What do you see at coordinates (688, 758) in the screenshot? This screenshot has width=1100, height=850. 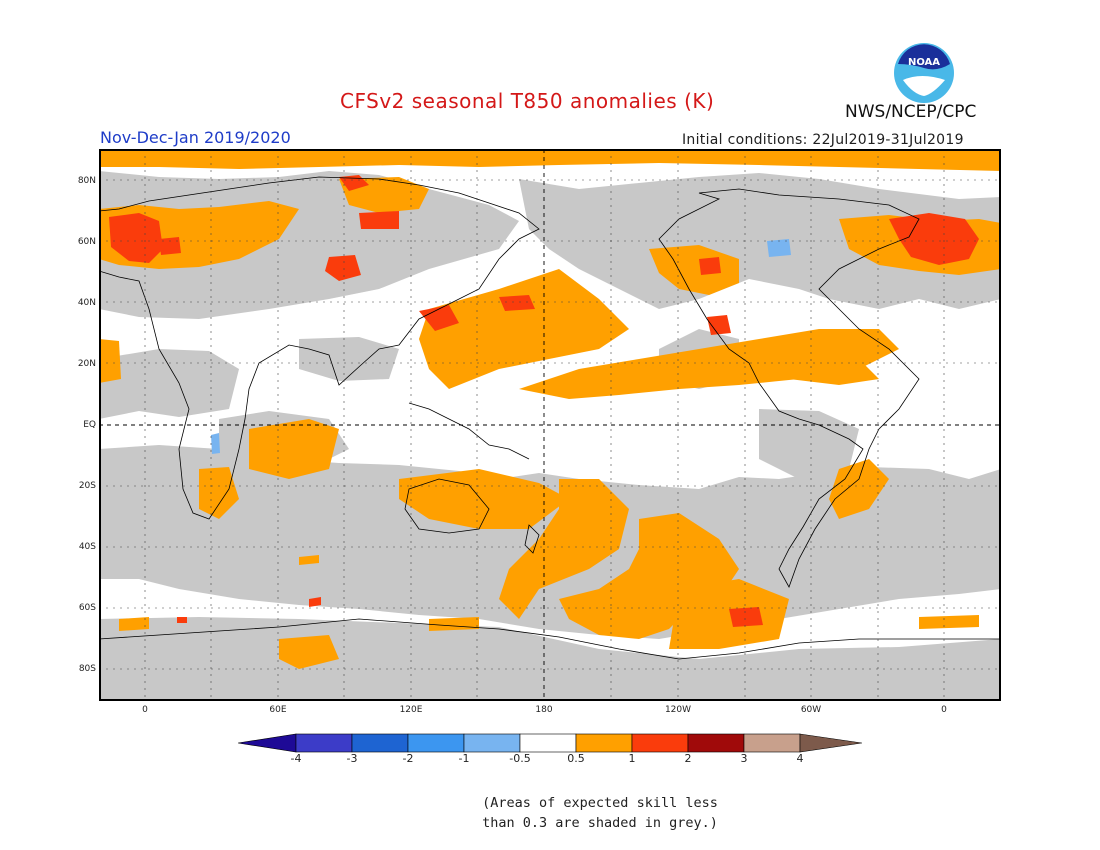 I see `colorbar-label-2: 2` at bounding box center [688, 758].